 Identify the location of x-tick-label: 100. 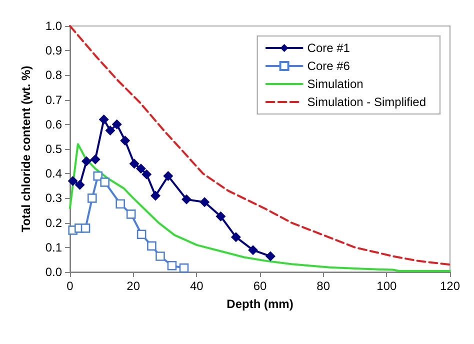
(386, 286).